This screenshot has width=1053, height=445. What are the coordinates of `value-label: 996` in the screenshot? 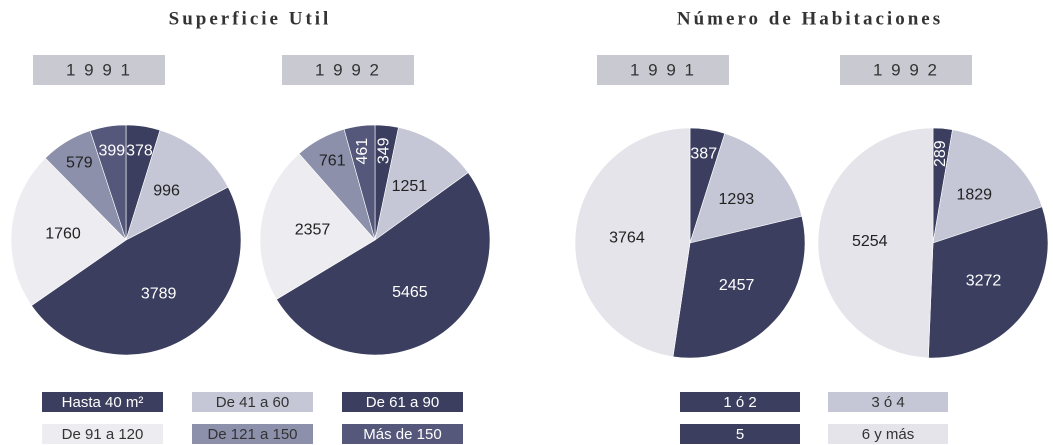 It's located at (166, 191).